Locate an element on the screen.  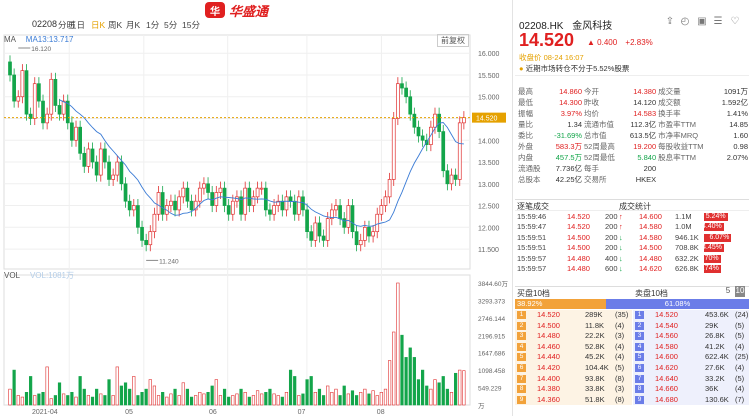
stock-title: 02208.HK 金风科技 is located at coordinates (565, 24).